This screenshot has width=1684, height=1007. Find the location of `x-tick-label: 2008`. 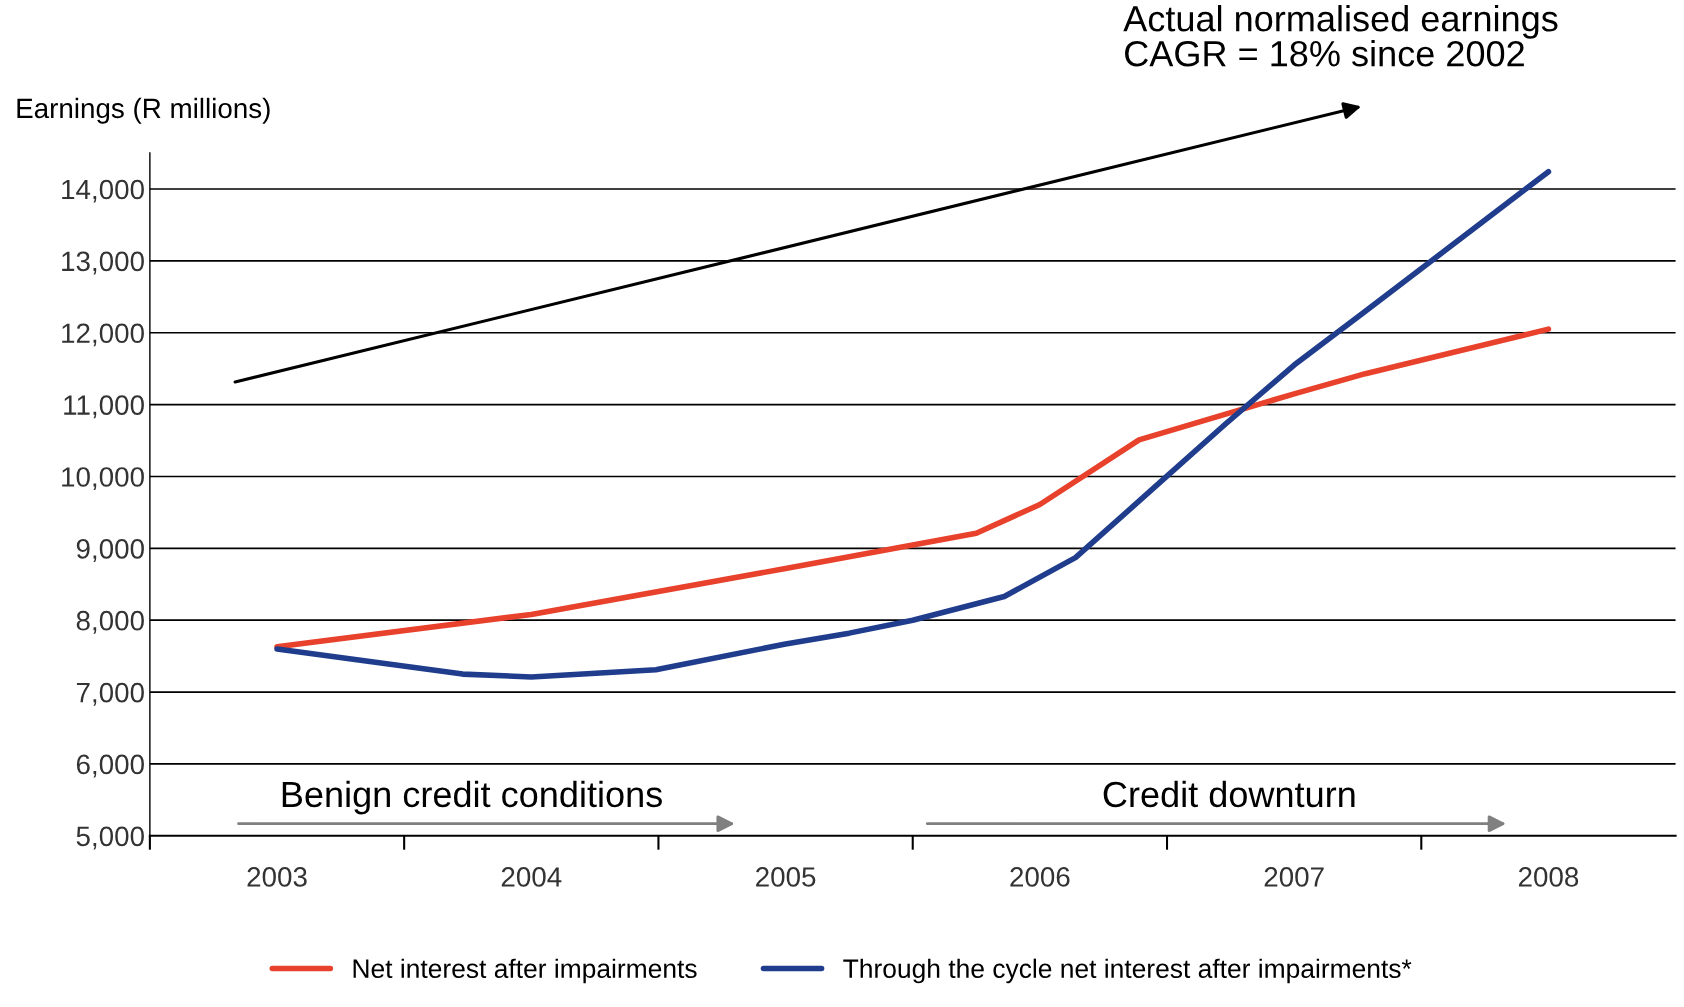

x-tick-label: 2008 is located at coordinates (1548, 877).